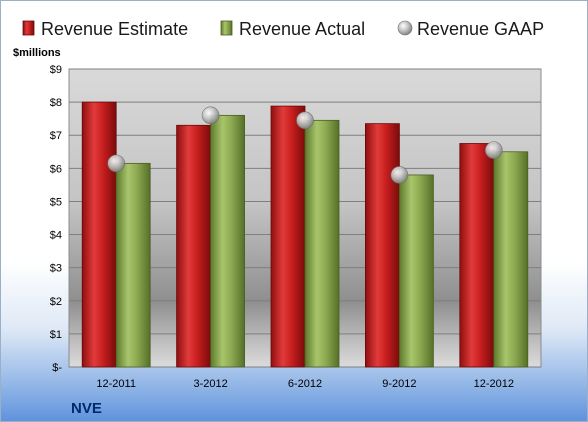 The image size is (588, 422). I want to click on x-tick-label: 9-2012, so click(399, 384).